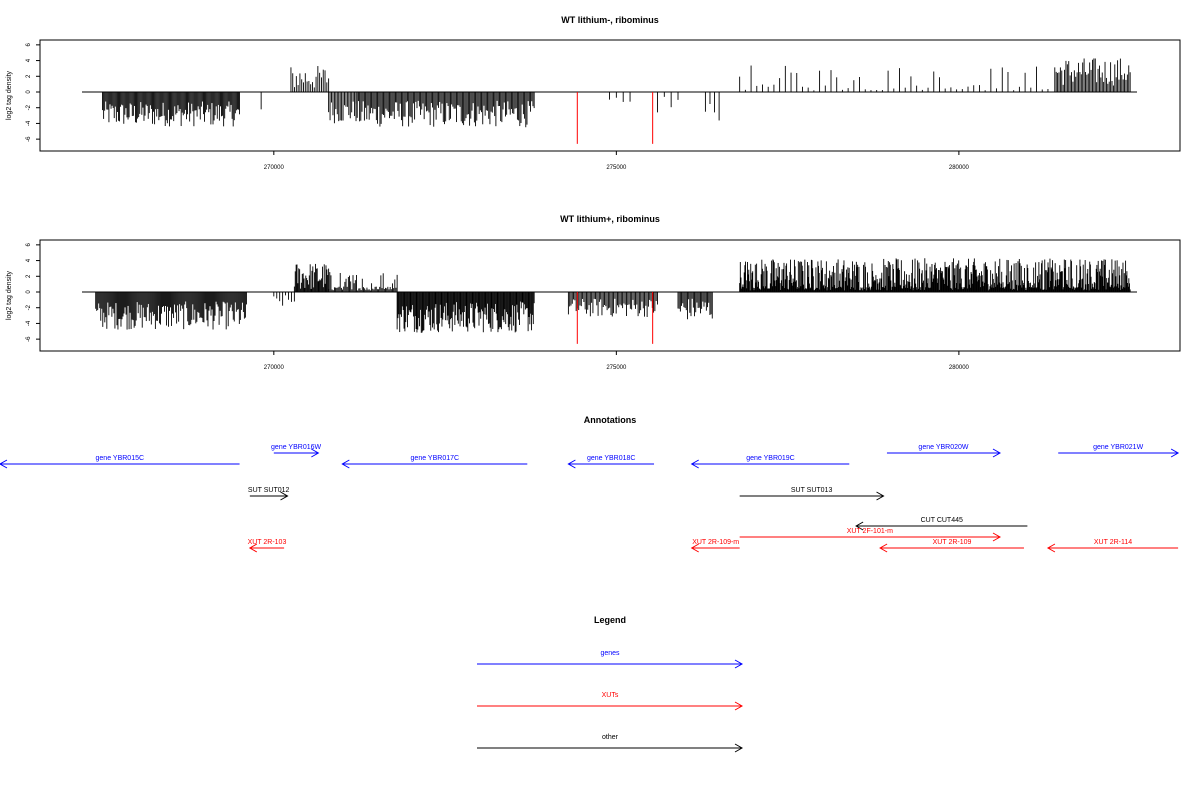 This screenshot has height=800, width=1200. I want to click on annotation-feature: SUT SUT013, so click(812, 494).